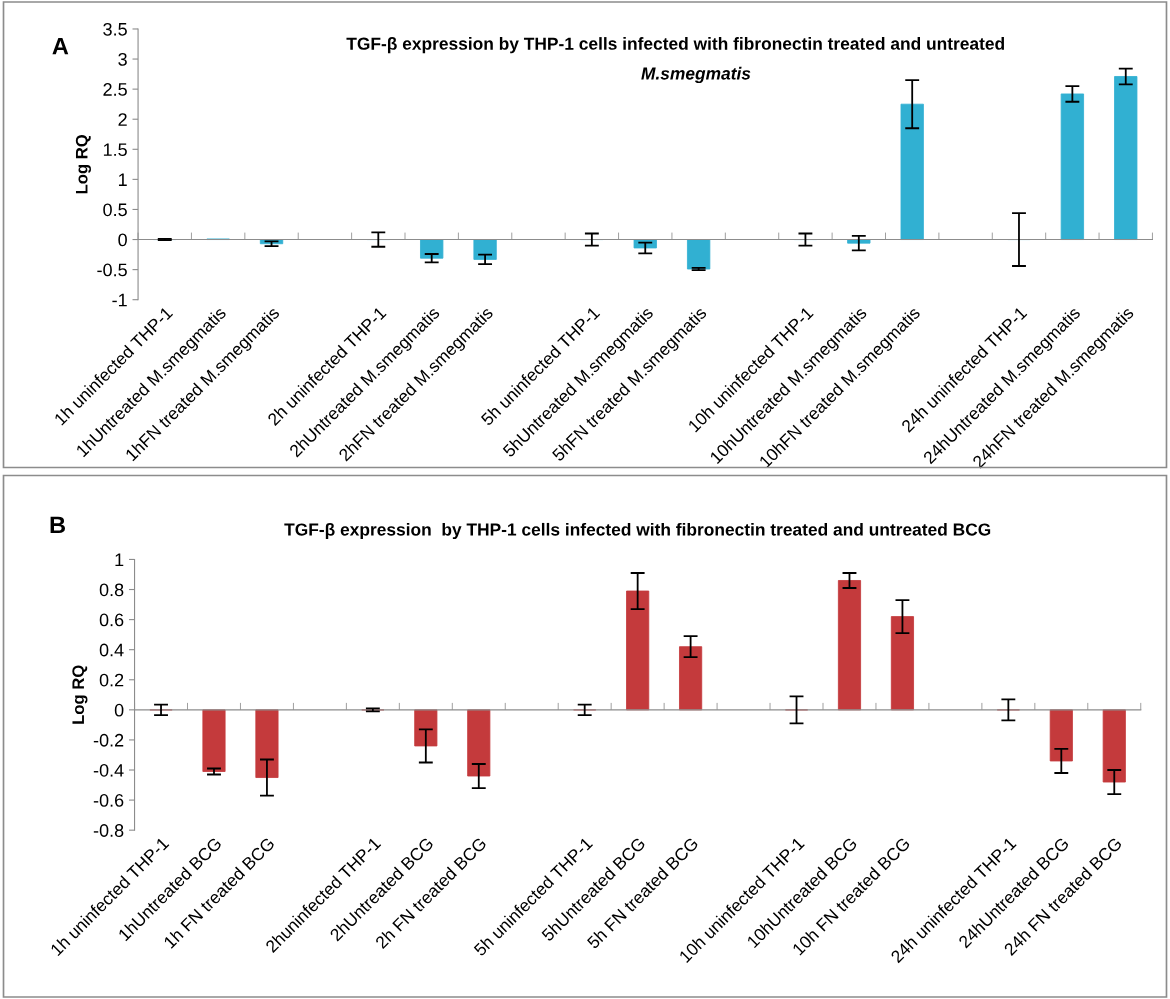 Image resolution: width=1170 pixels, height=999 pixels. I want to click on y-tick-label: -0.6, so click(108, 800).